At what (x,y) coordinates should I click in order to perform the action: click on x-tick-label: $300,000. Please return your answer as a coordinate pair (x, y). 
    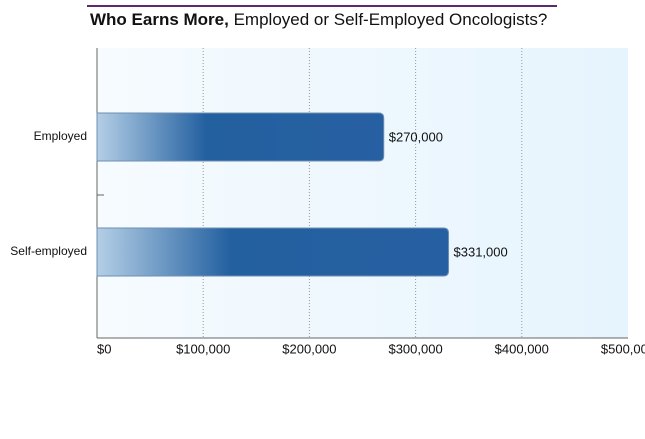
    Looking at the image, I should click on (415, 348).